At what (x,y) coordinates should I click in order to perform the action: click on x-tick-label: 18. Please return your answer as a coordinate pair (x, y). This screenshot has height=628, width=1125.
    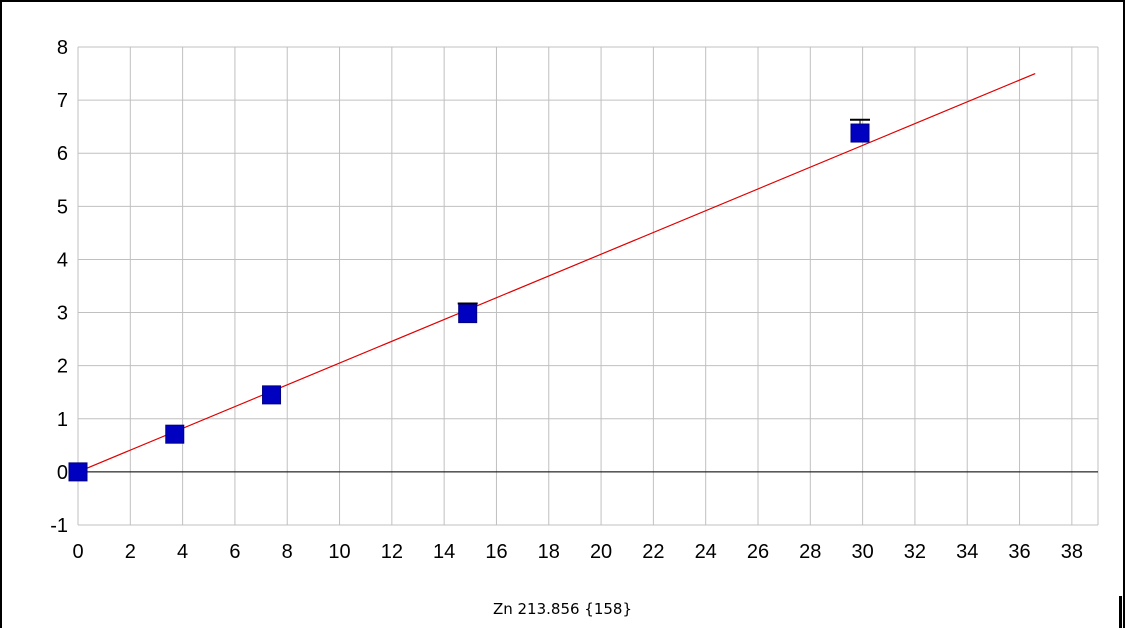
    Looking at the image, I should click on (549, 552).